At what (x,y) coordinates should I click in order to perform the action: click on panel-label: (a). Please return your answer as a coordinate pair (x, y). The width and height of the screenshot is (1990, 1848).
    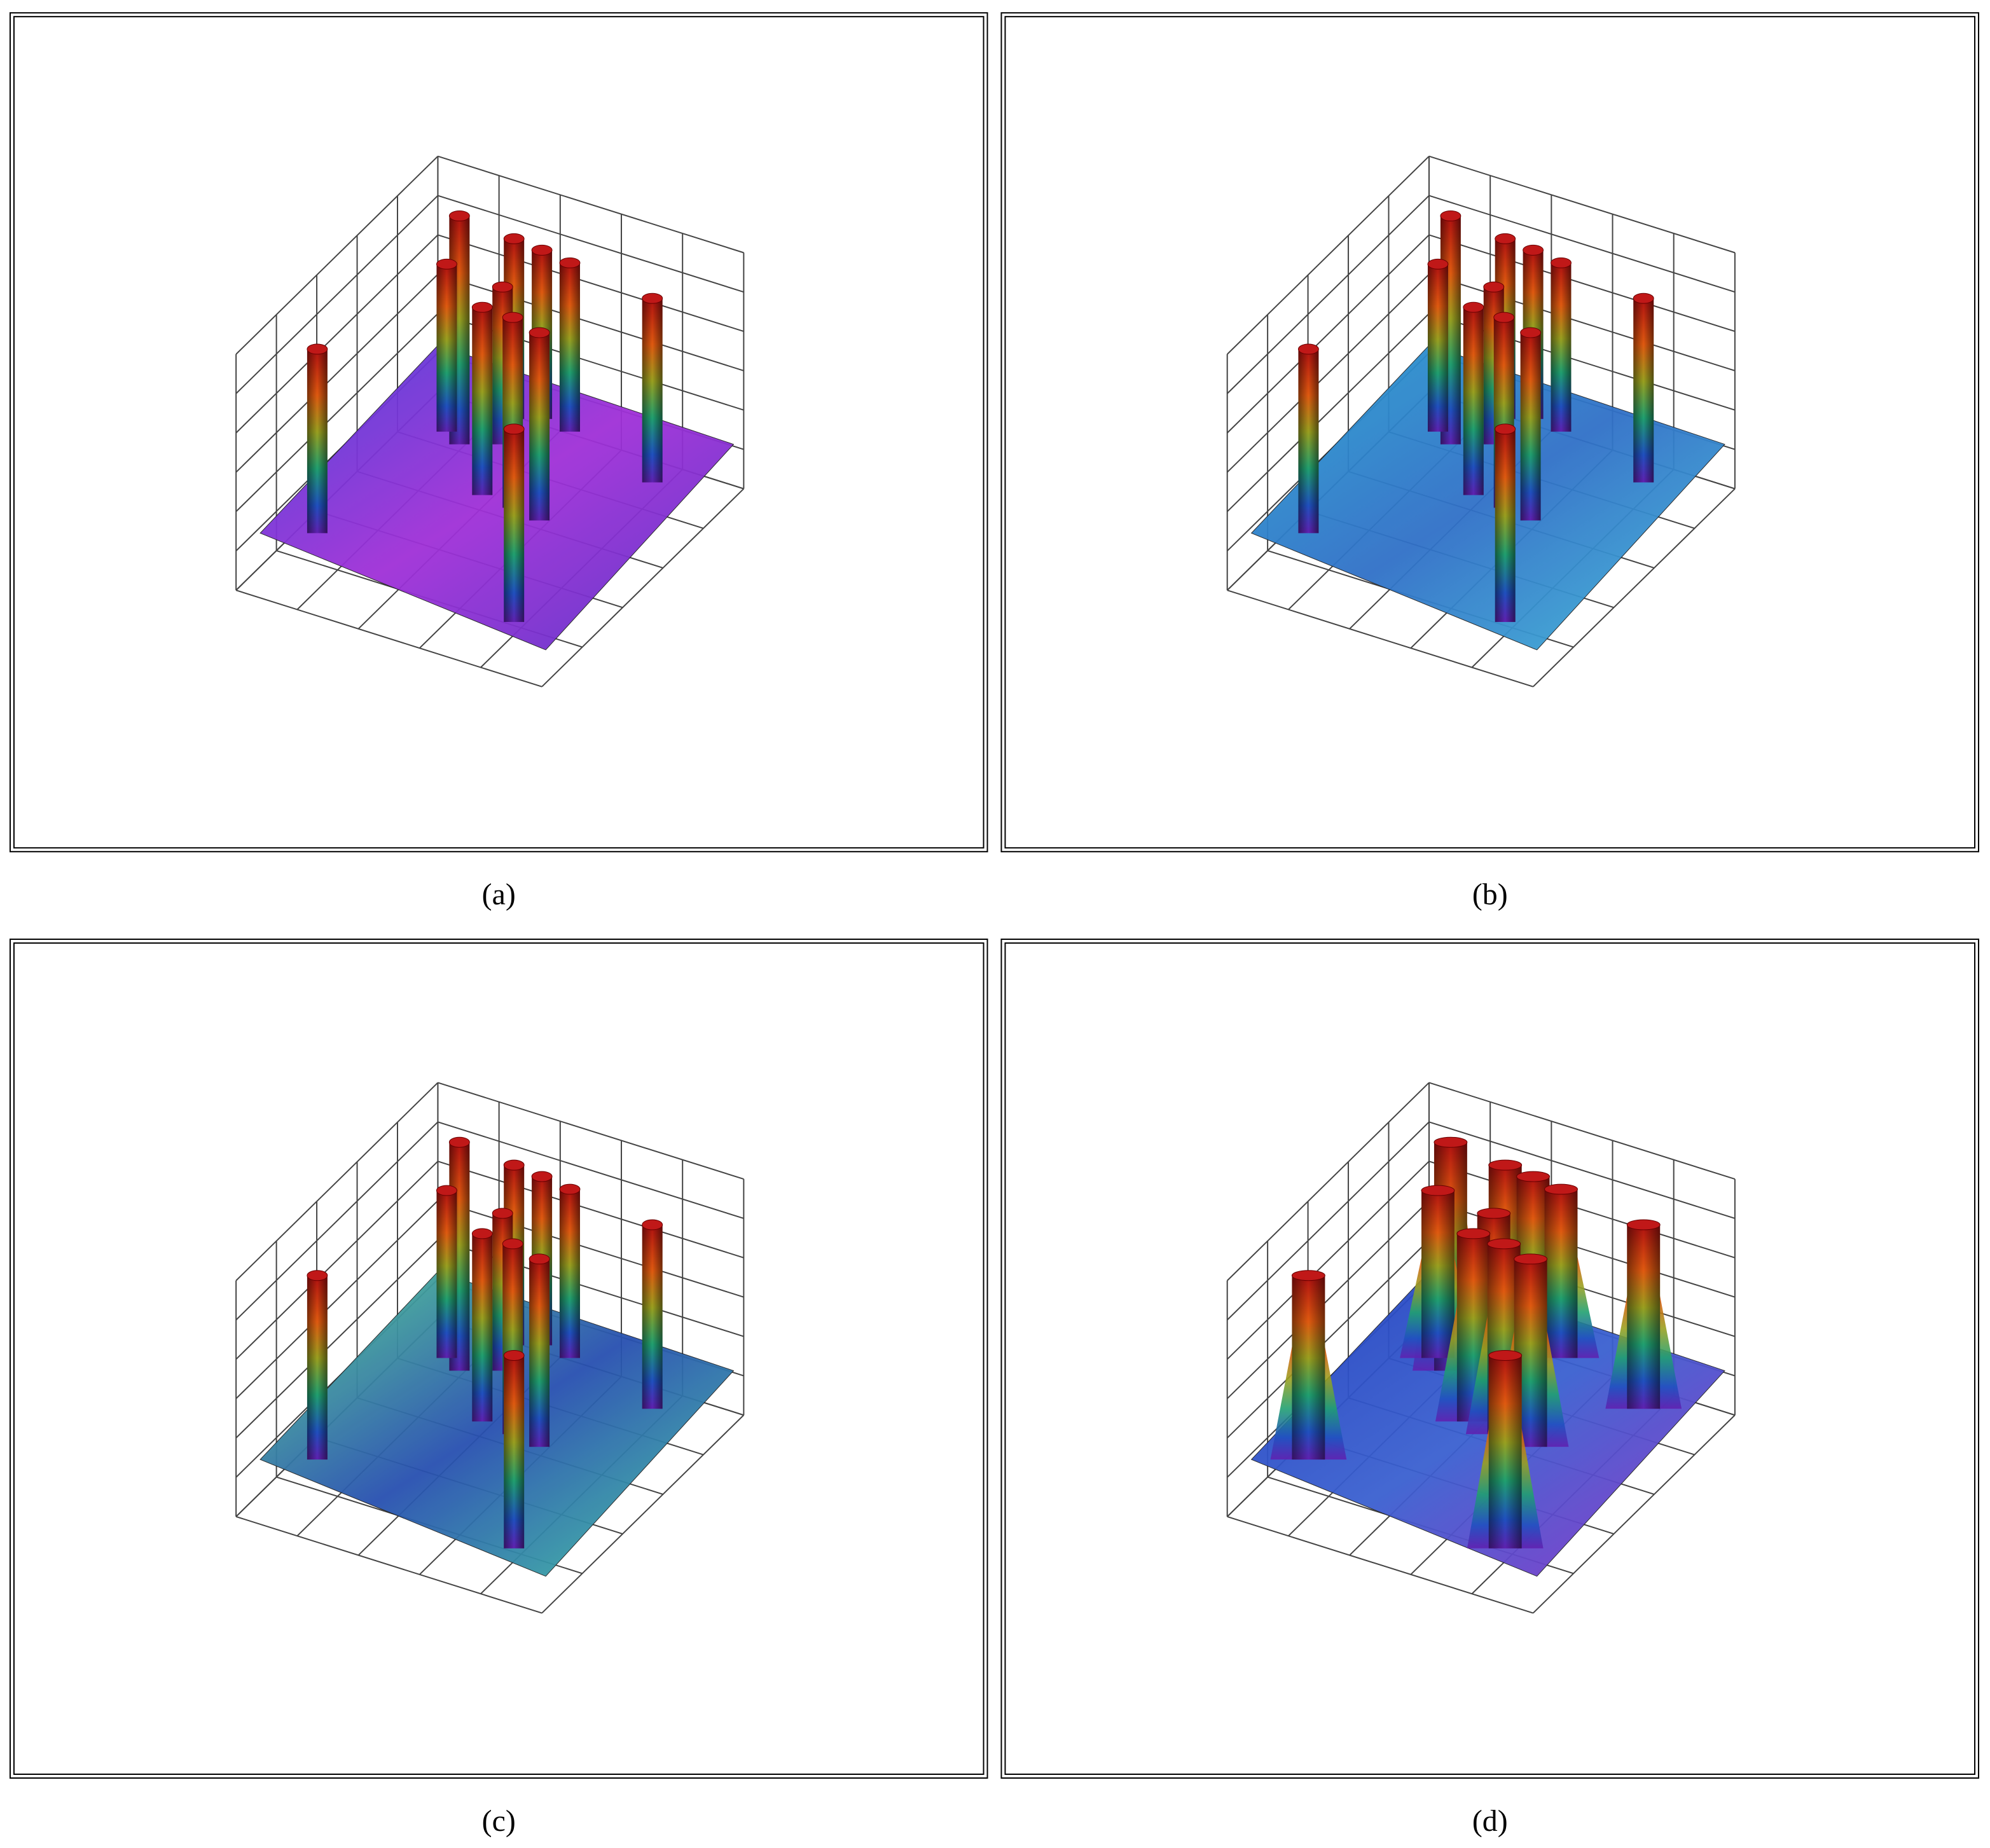
    Looking at the image, I should click on (499, 894).